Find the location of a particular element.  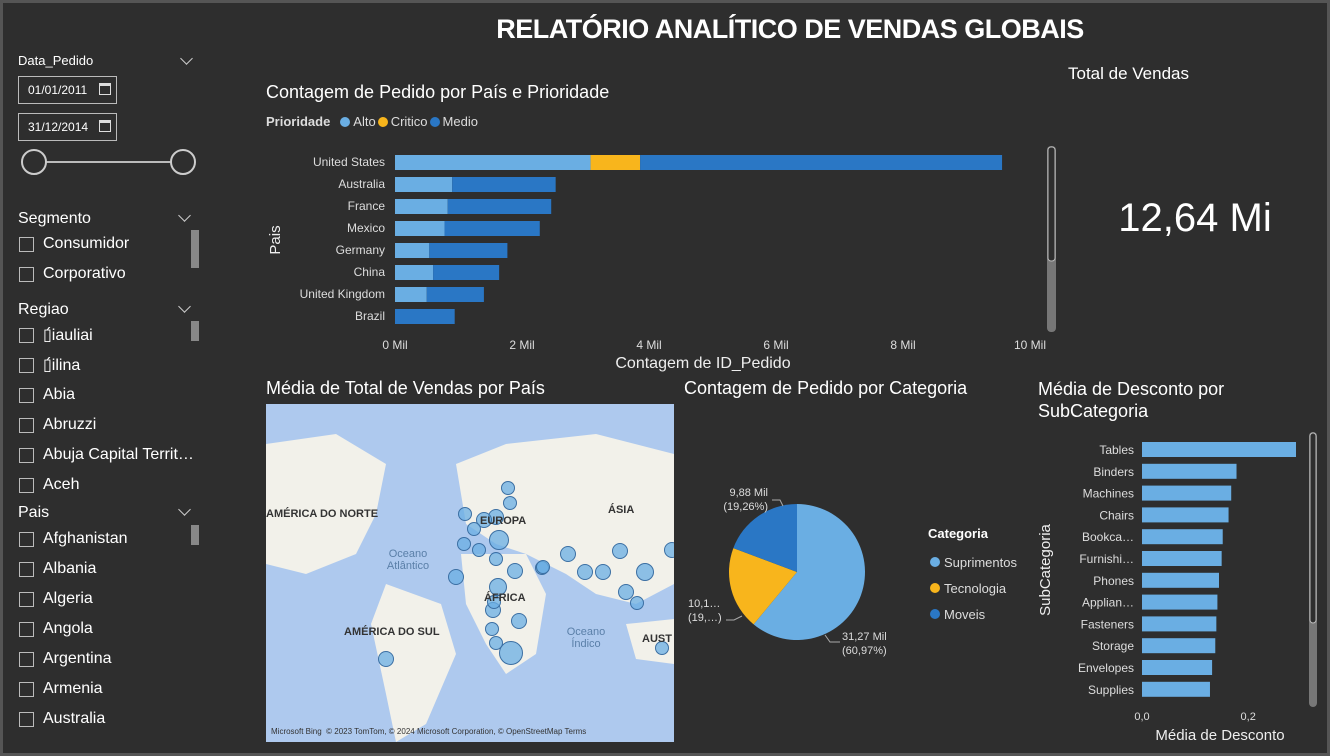

legend-critico: Critico is located at coordinates (409, 121).